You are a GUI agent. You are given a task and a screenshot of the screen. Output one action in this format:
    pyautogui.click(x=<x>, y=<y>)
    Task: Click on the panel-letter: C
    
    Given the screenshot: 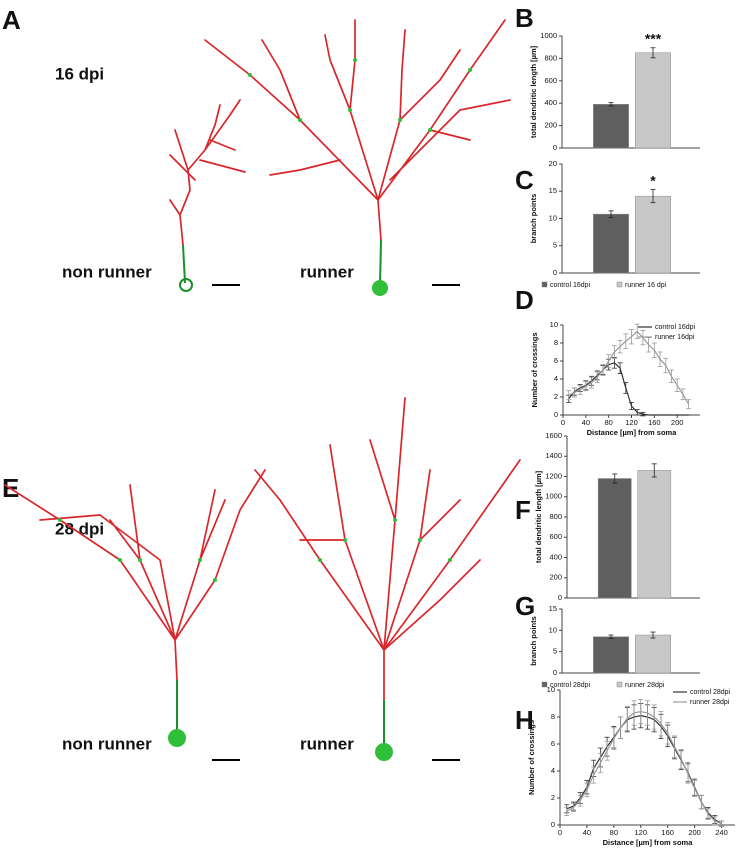 What is the action you would take?
    pyautogui.click(x=524, y=180)
    